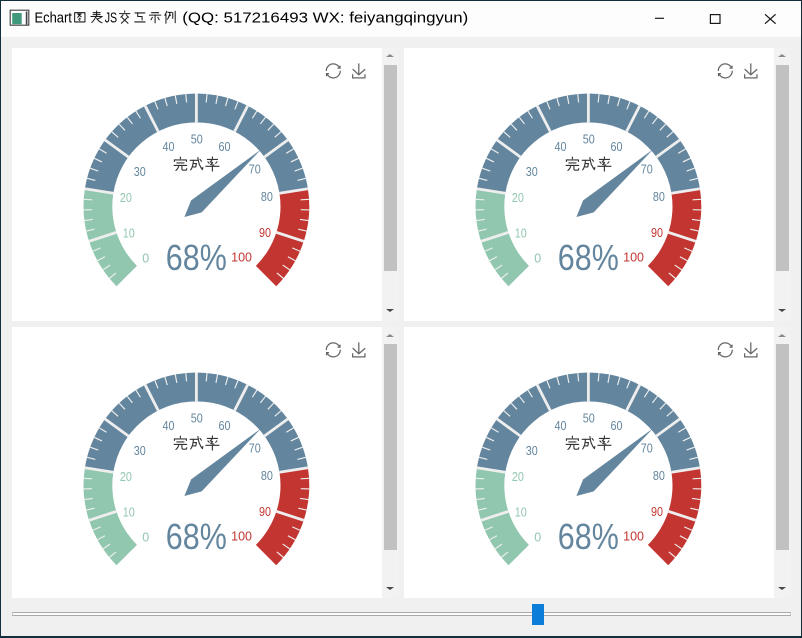  What do you see at coordinates (53, 19) in the screenshot?
I see `svg-text: Echart` at bounding box center [53, 19].